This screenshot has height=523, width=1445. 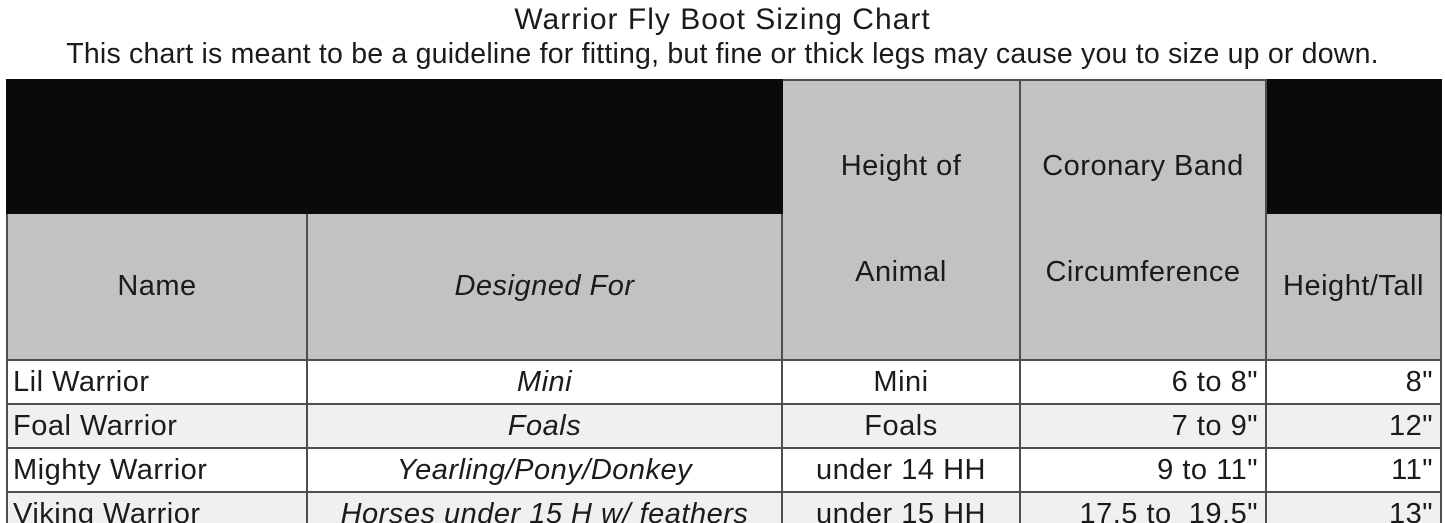 I want to click on cell-coronary-band: 6 to 8", so click(x=1143, y=382).